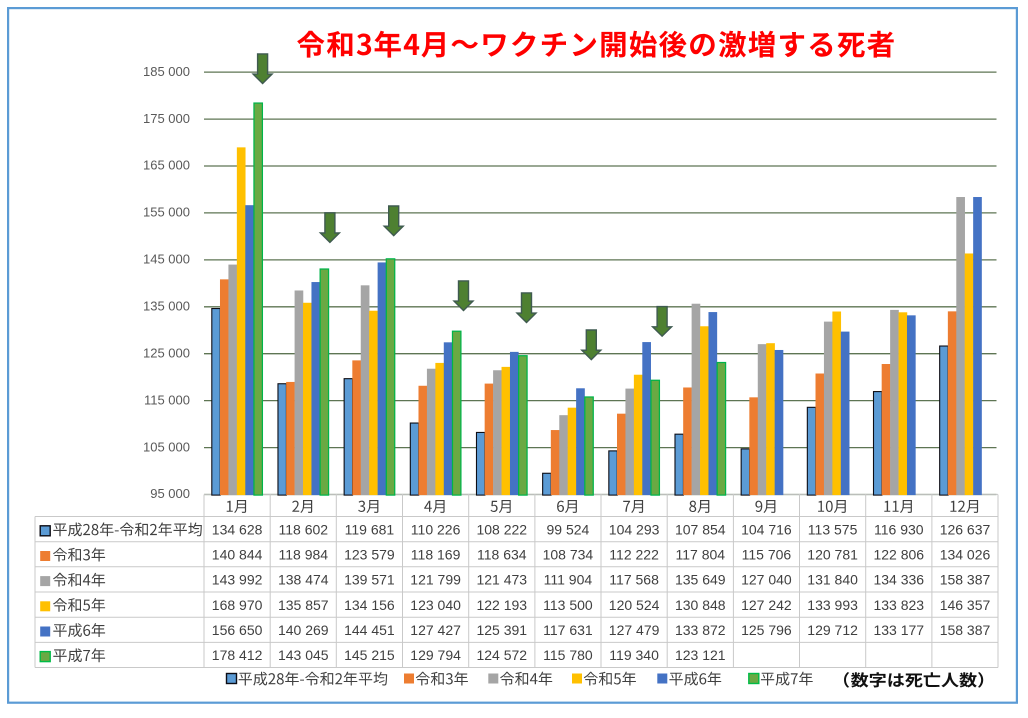 The image size is (1028, 718). Describe the element at coordinates (167, 399) in the screenshot. I see `svg-text: 115 000` at that location.